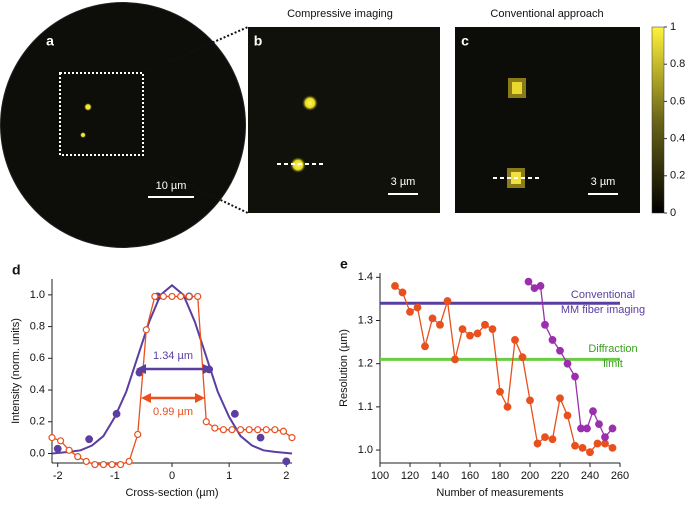  I want to click on x-tick-label: 100, so click(380, 476).